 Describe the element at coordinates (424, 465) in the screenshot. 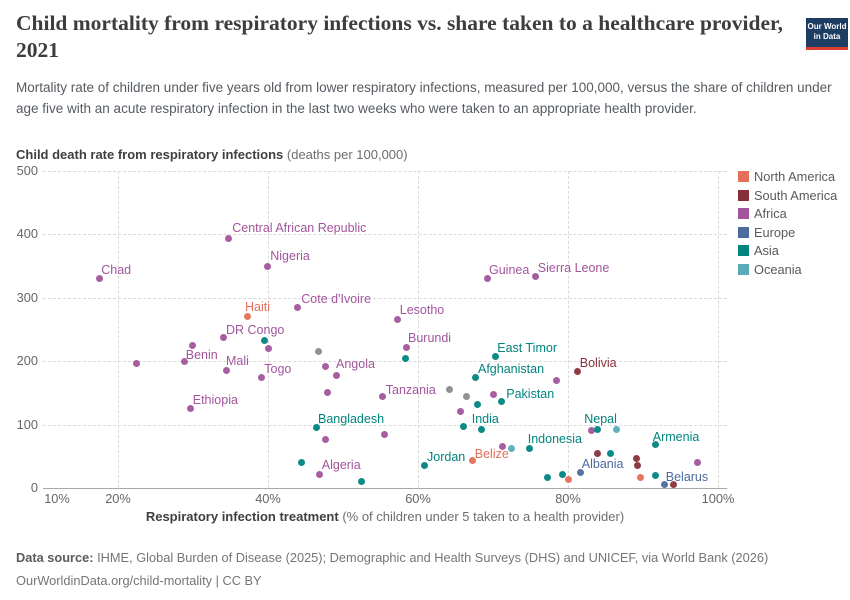

I see `data-point-jordan` at that location.